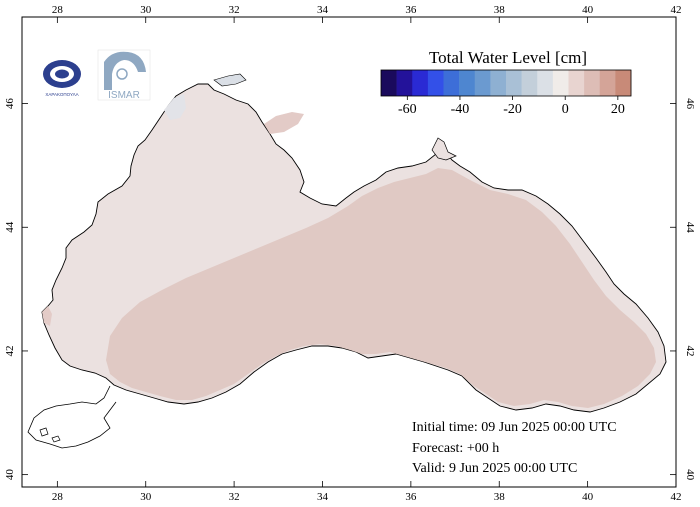 Image resolution: width=700 pixels, height=507 pixels. What do you see at coordinates (323, 10) in the screenshot?
I see `lon-label-top: 34` at bounding box center [323, 10].